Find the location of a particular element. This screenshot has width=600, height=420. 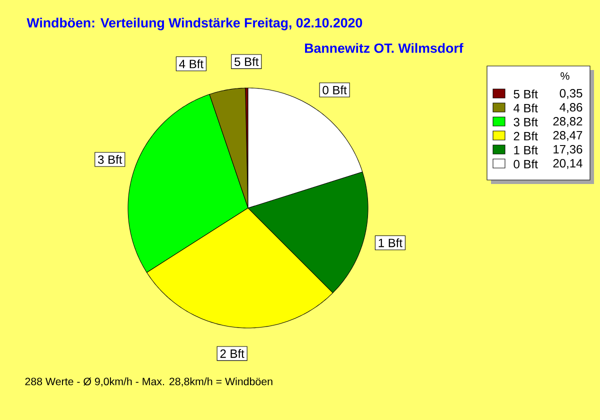

text: 288 Werte - Ø 9,0km/h - Max. 28,8km/h = Windböen is located at coordinates (148, 382).